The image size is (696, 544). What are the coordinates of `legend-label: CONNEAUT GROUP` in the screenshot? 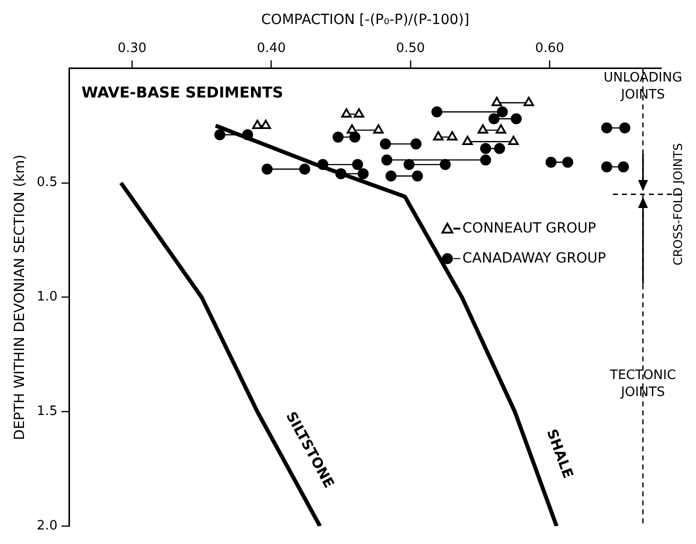 It's located at (529, 228).